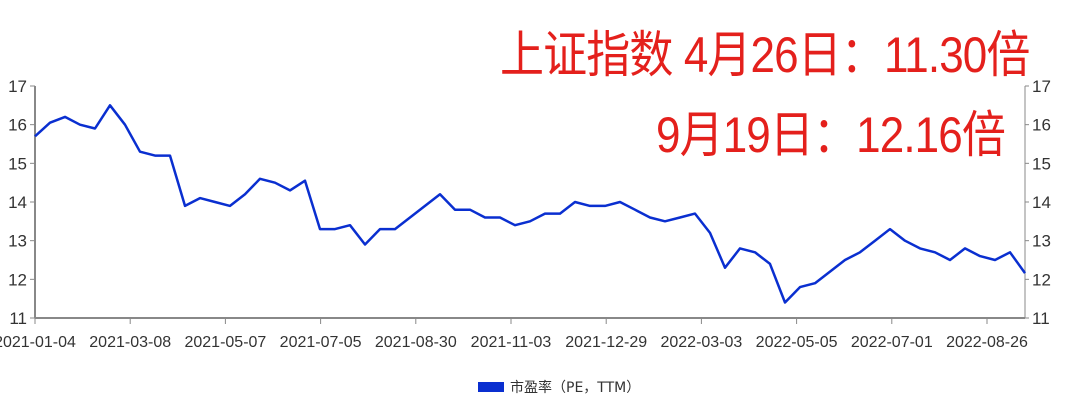 The width and height of the screenshot is (1080, 415). I want to click on y-tick-label-left: 11, so click(18, 318).